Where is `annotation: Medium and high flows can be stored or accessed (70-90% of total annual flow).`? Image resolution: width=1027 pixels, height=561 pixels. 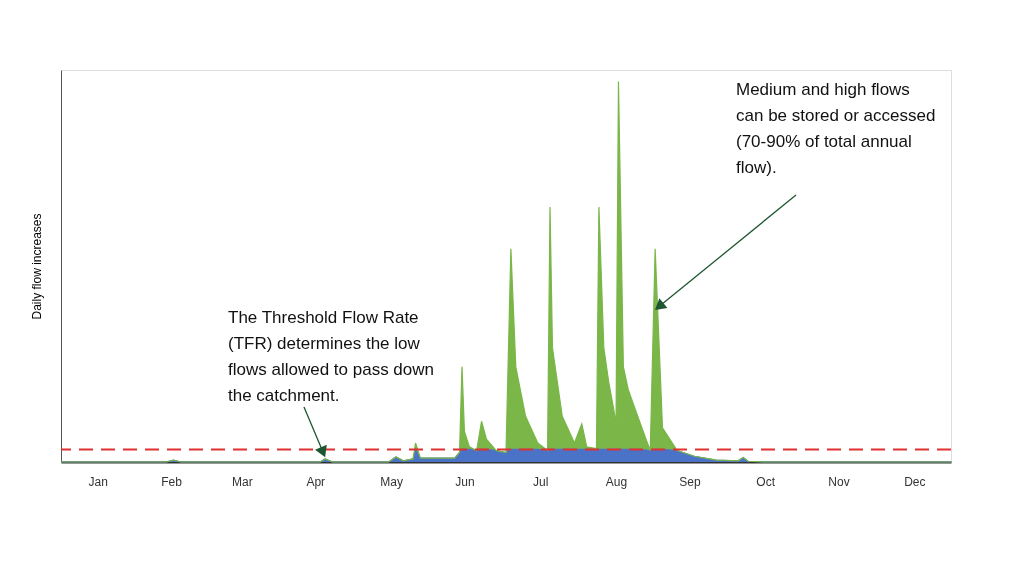
annotation: Medium and high flows can be stored or accessed (70-90% of total annual flow). is located at coordinates (836, 128).